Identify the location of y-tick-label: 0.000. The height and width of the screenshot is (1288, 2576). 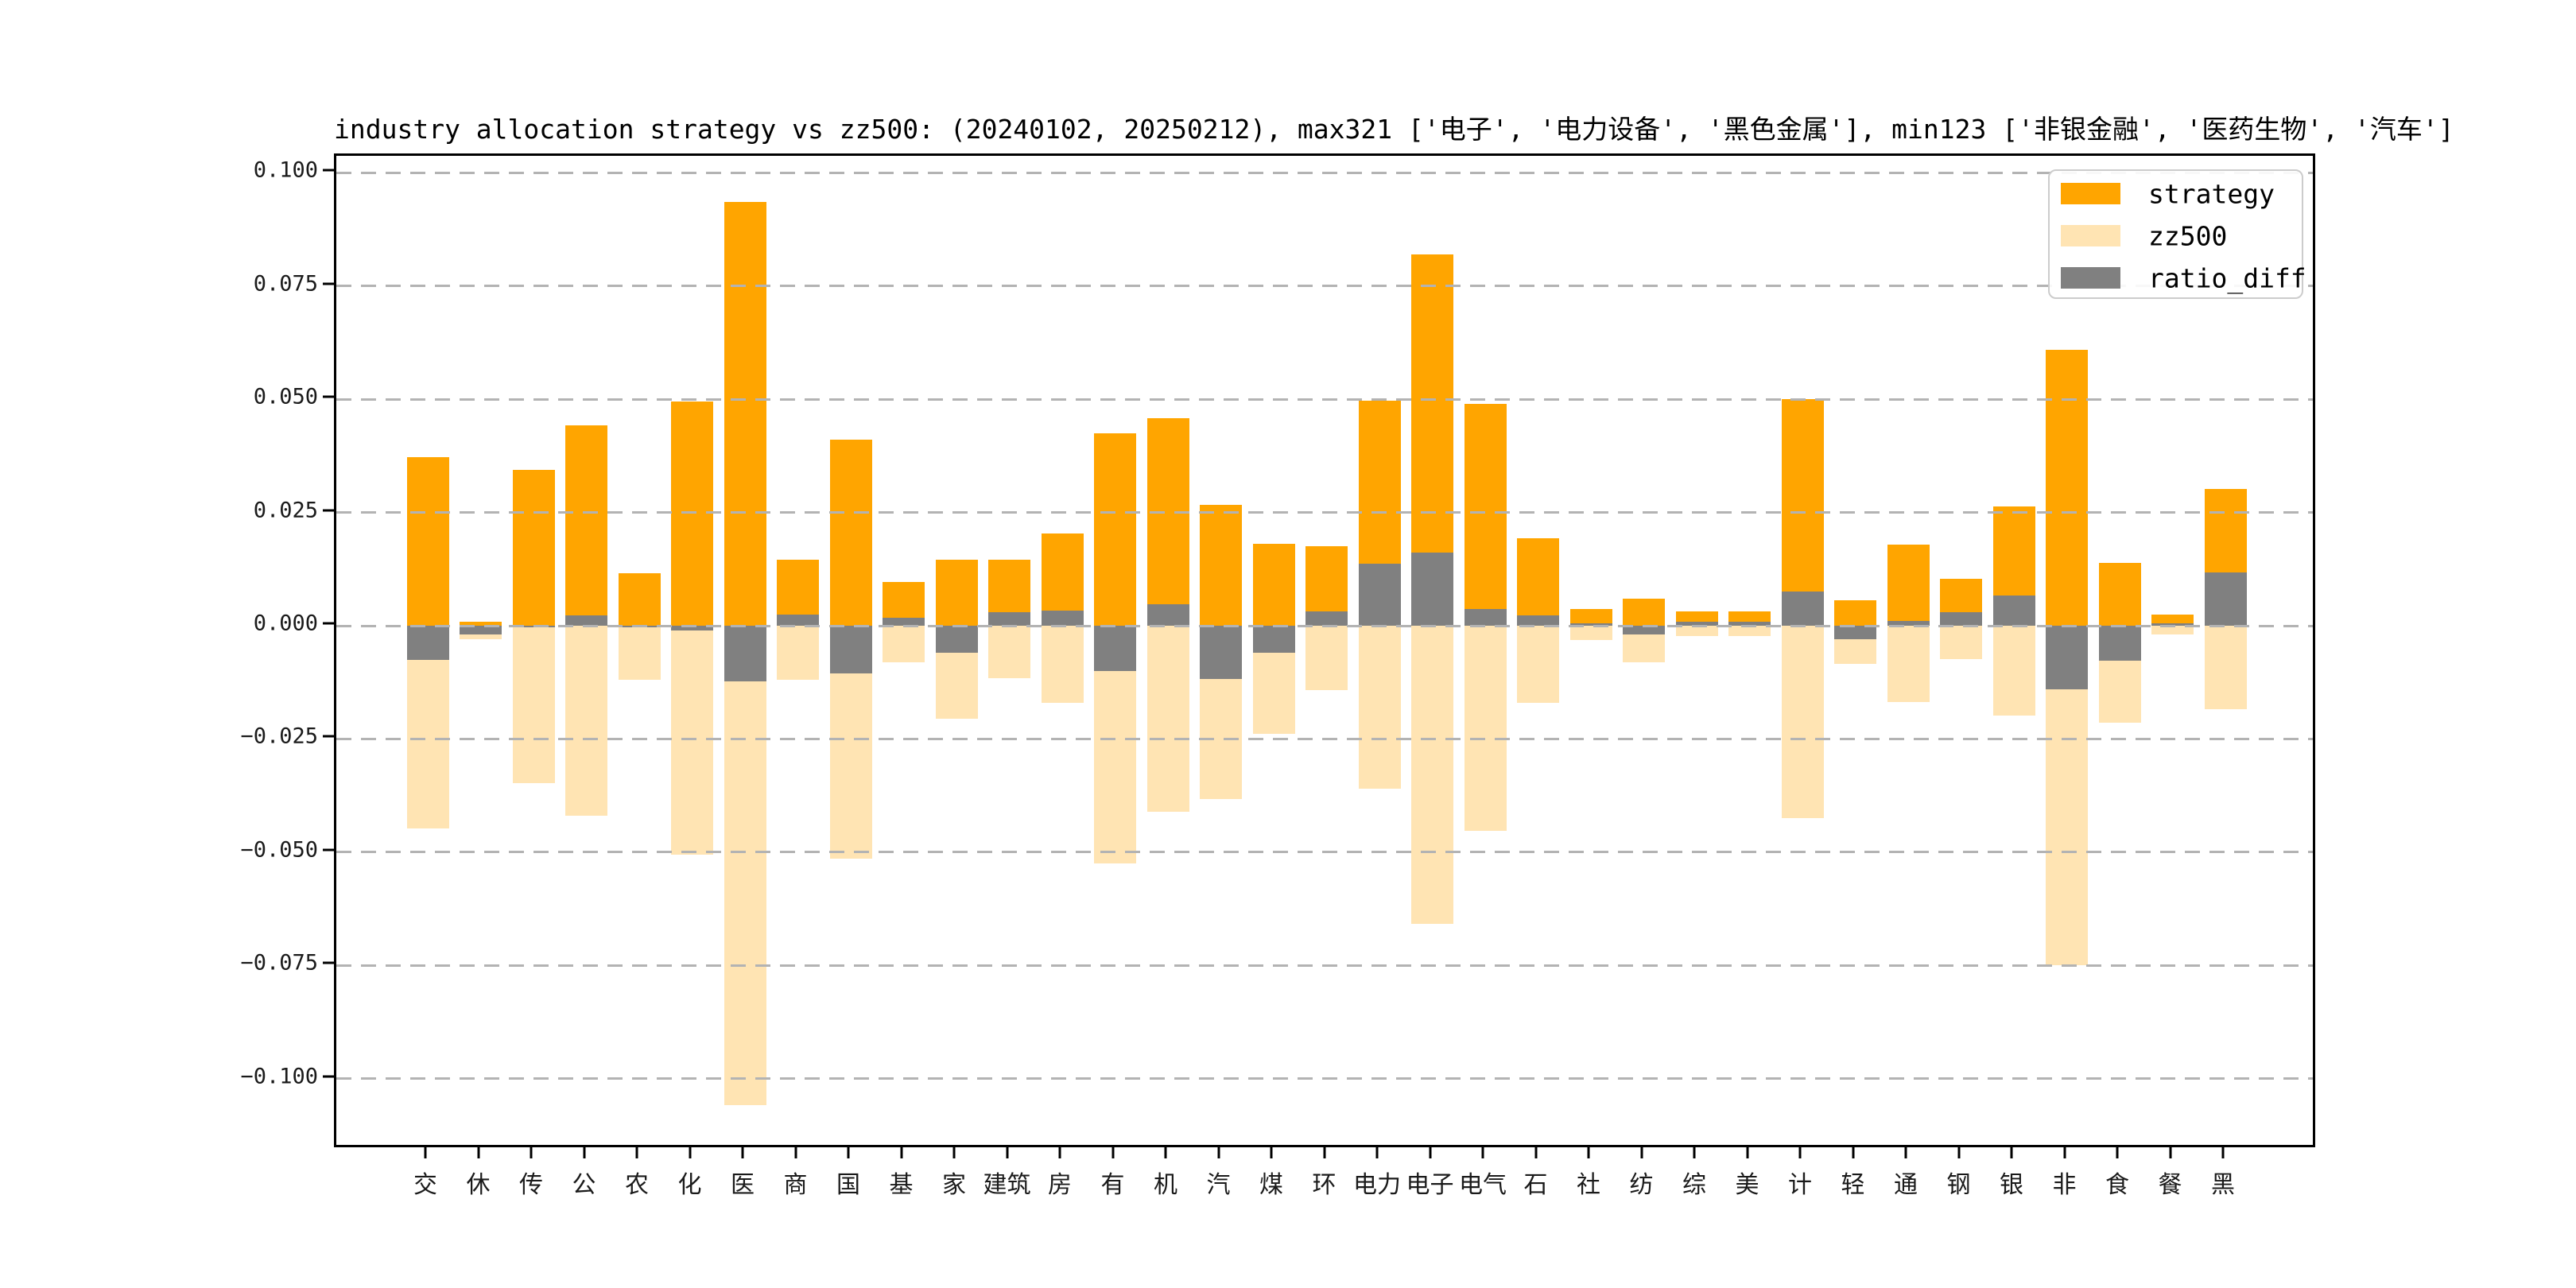
(285, 624).